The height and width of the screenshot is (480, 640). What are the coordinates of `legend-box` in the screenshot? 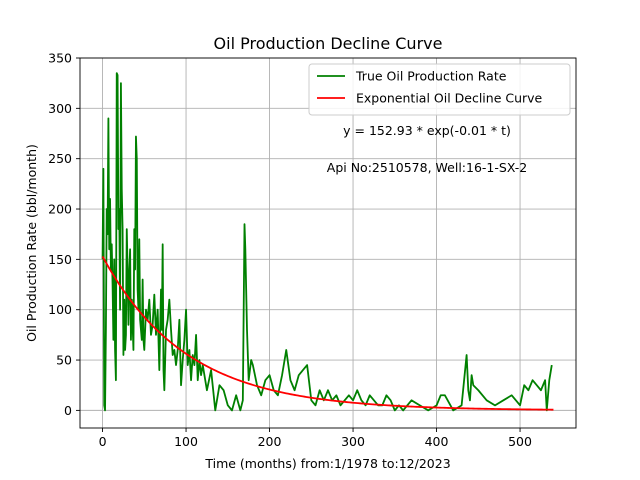 It's located at (439, 89).